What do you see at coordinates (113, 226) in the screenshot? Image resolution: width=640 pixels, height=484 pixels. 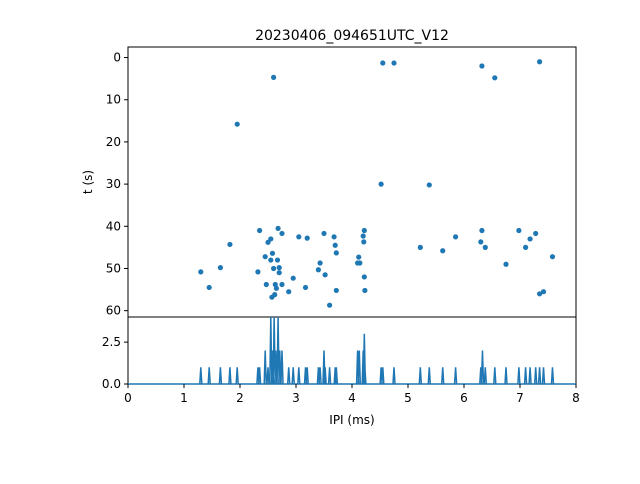 I see `scatter-y-tick-label: 40` at bounding box center [113, 226].